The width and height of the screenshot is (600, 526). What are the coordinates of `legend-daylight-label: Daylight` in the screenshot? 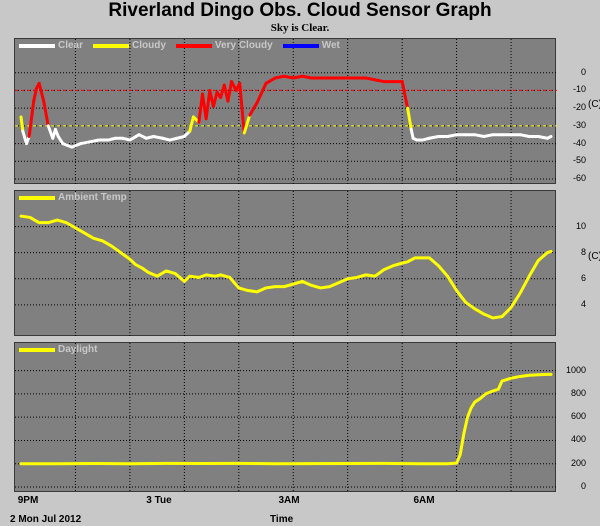 It's located at (78, 349).